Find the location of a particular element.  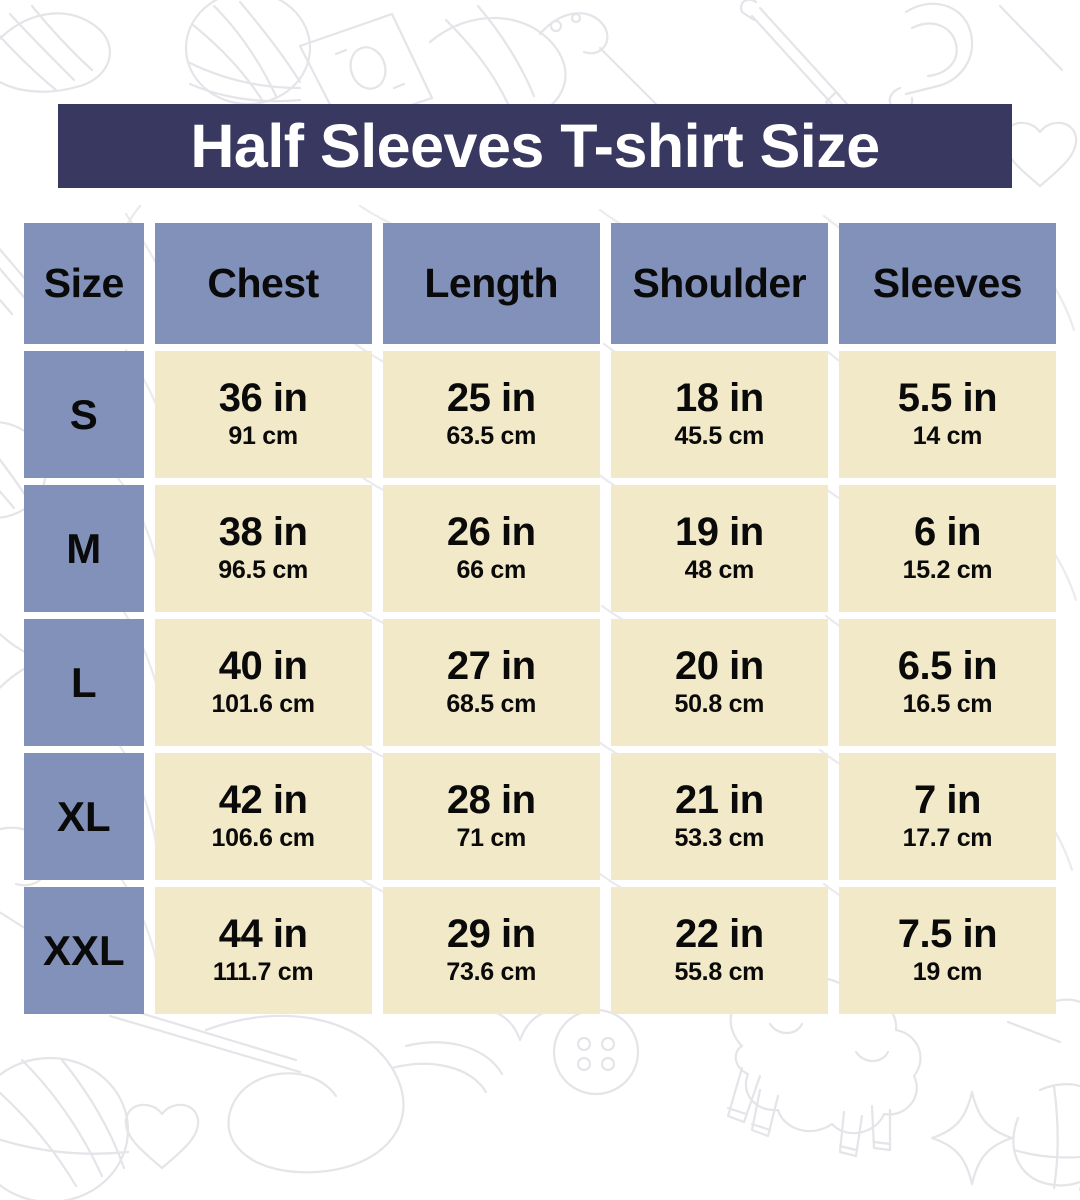

value-inches: 38 in is located at coordinates (263, 531).